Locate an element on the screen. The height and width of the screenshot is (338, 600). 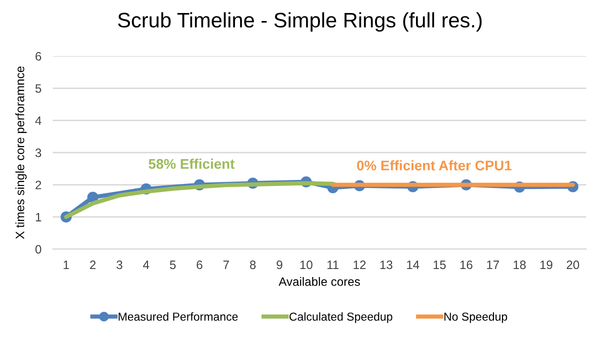
x-tick-label: 1 is located at coordinates (66, 264).